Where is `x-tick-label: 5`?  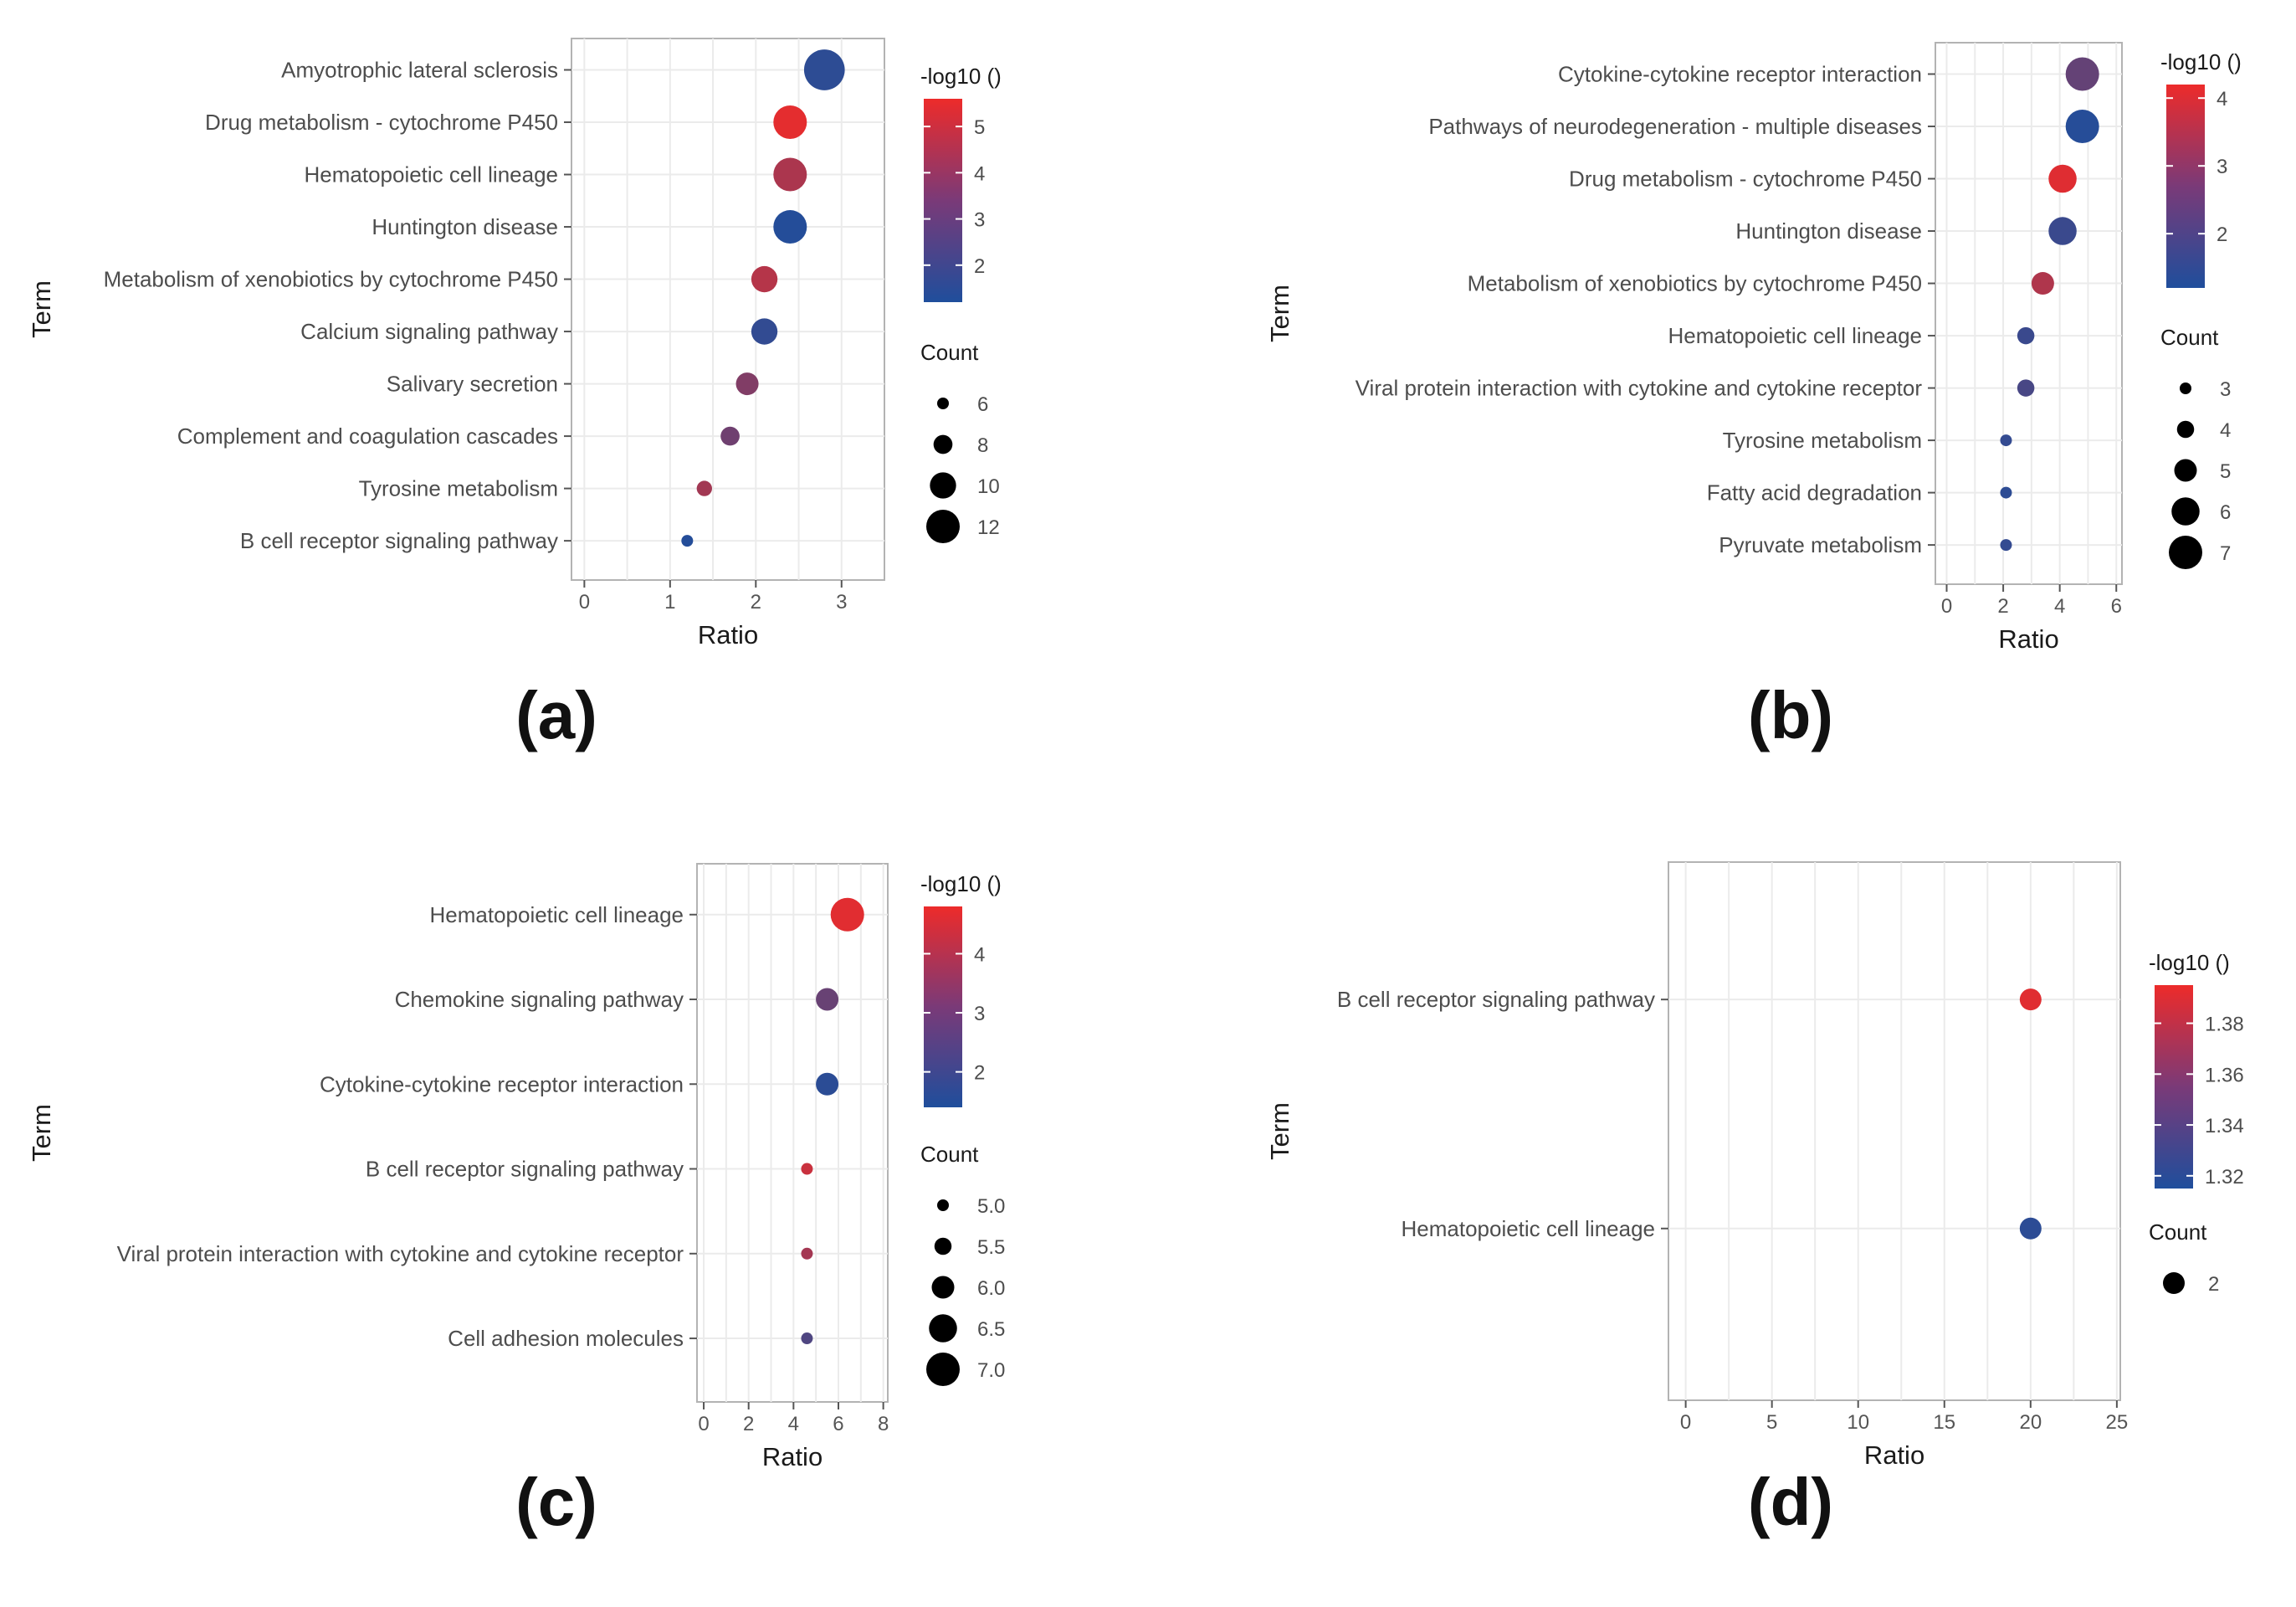 x-tick-label: 5 is located at coordinates (1771, 1422).